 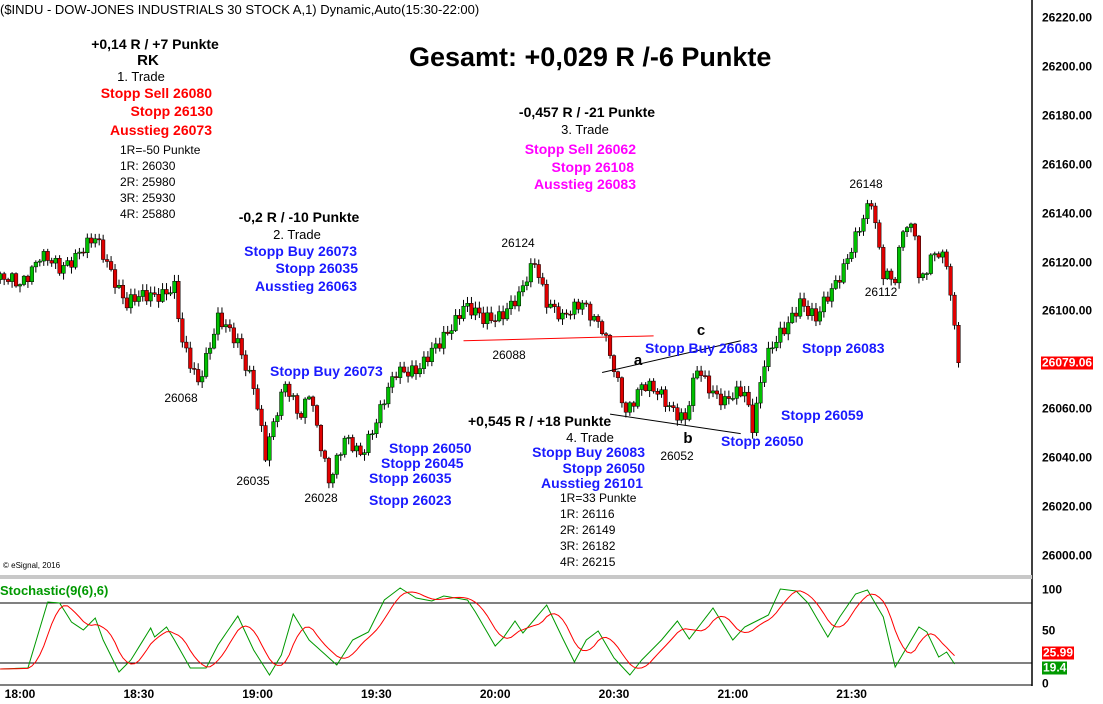 What do you see at coordinates (587, 112) in the screenshot?
I see `trade3-result: -0,457 R / -21 Punkte` at bounding box center [587, 112].